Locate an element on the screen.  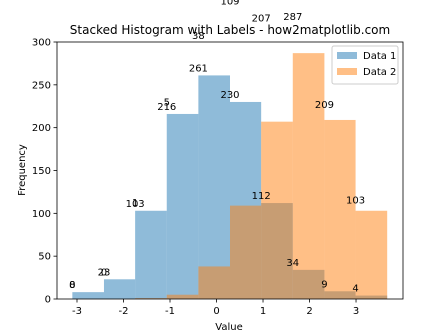
legend: Data 1 Data 2 is located at coordinates (365, 65).